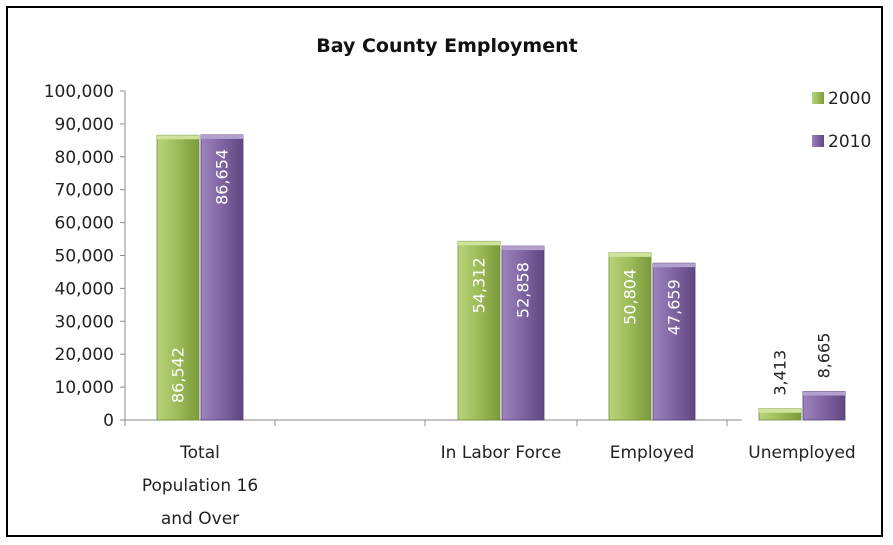 The image size is (893, 545). Describe the element at coordinates (818, 98) in the screenshot. I see `legend-swatch-2000` at that location.